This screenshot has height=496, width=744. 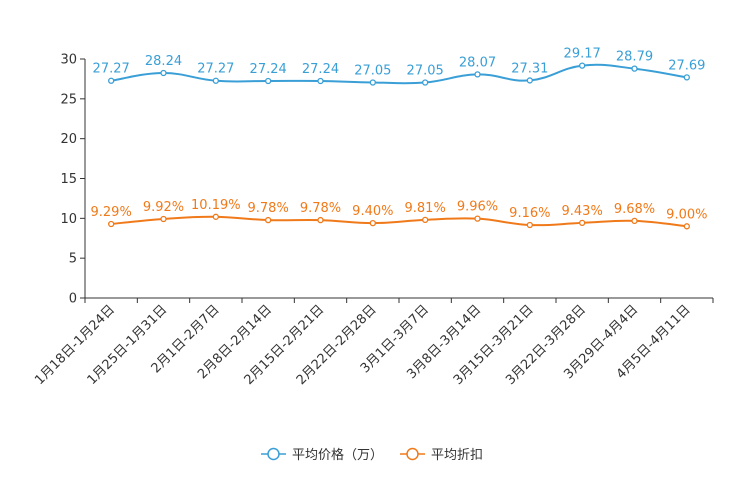 What do you see at coordinates (634, 209) in the screenshot?
I see `data-label: 9.68%` at bounding box center [634, 209].